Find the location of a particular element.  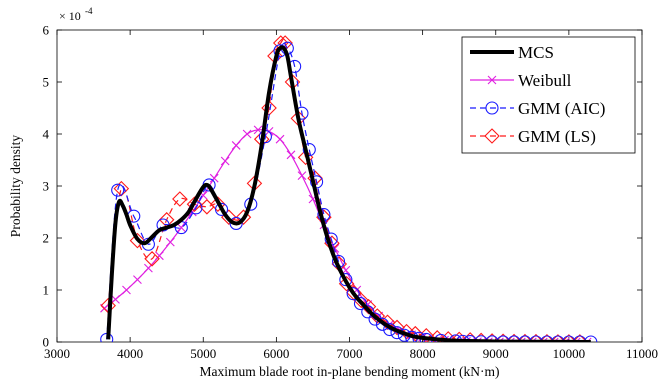

y-exponent-power: -4 is located at coordinates (89, 11).